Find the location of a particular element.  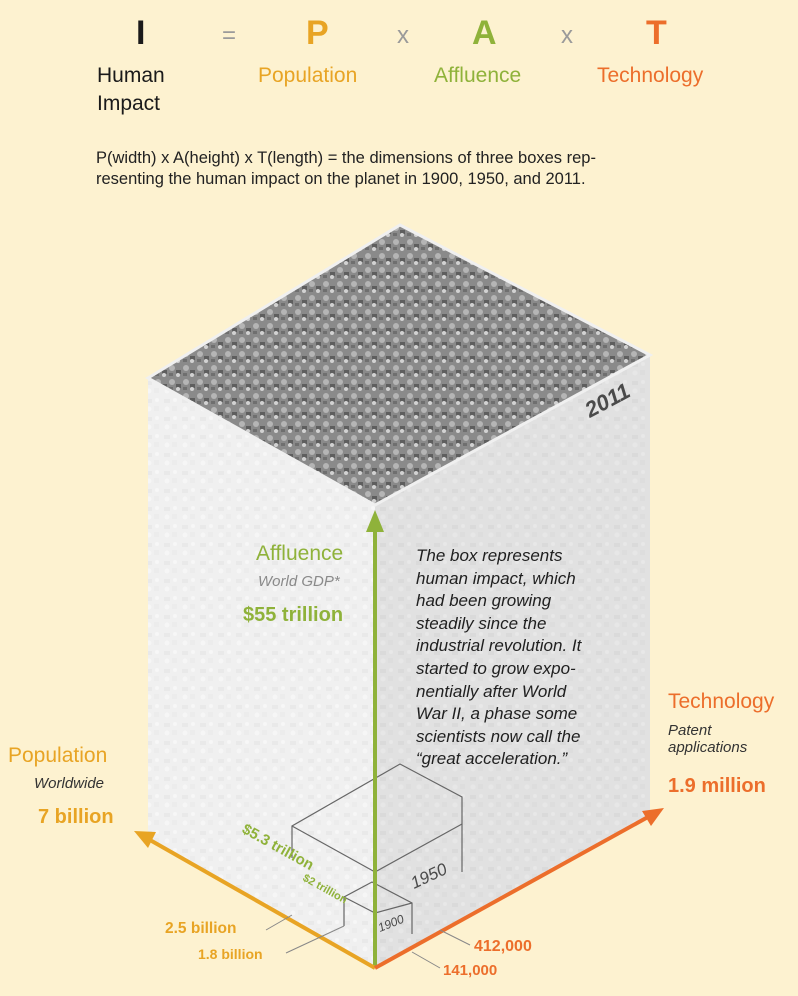

affluence-value-2011: $55 trillion is located at coordinates (293, 615).